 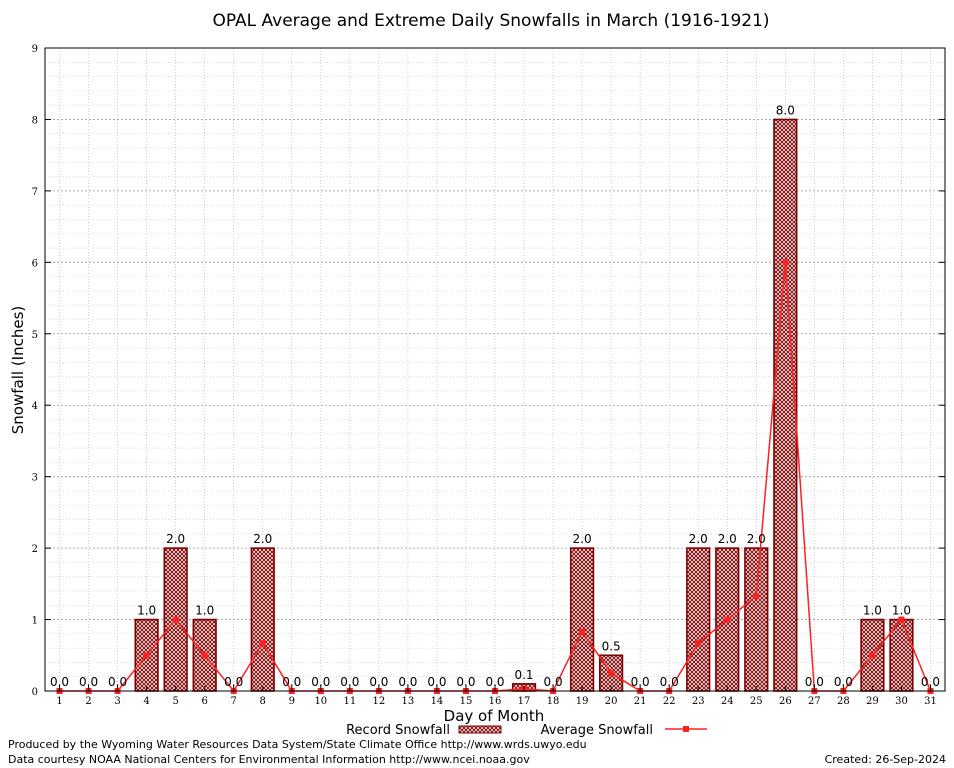 I want to click on data-label-7: 0.0, so click(x=233, y=682).